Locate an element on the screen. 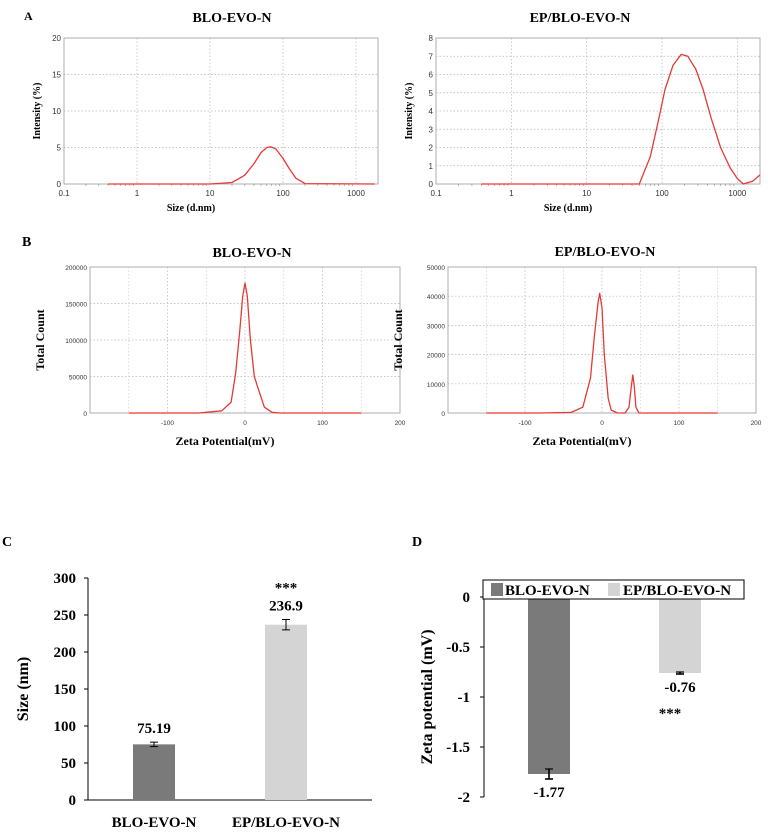 Image resolution: width=768 pixels, height=834 pixels. panel-letter-d: D is located at coordinates (417, 542).